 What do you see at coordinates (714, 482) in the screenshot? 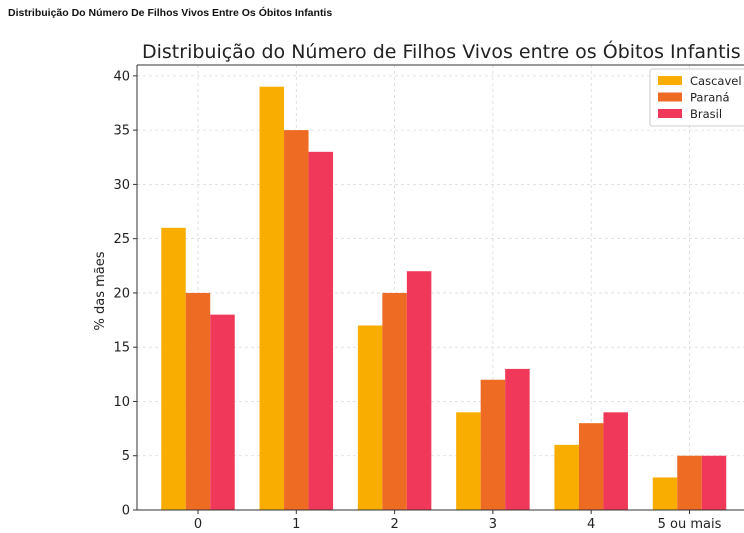
I see `bar-brasil-5-ou-mais` at bounding box center [714, 482].